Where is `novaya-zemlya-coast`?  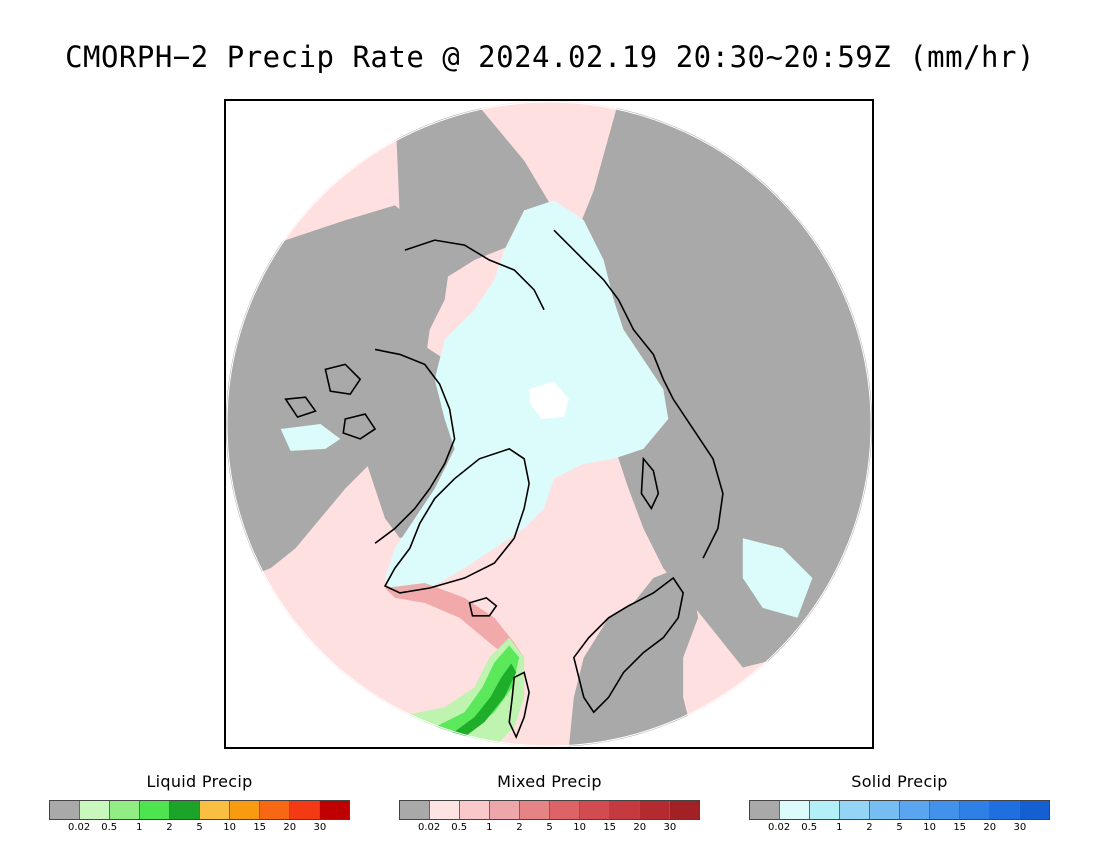 novaya-zemlya-coast is located at coordinates (650, 483).